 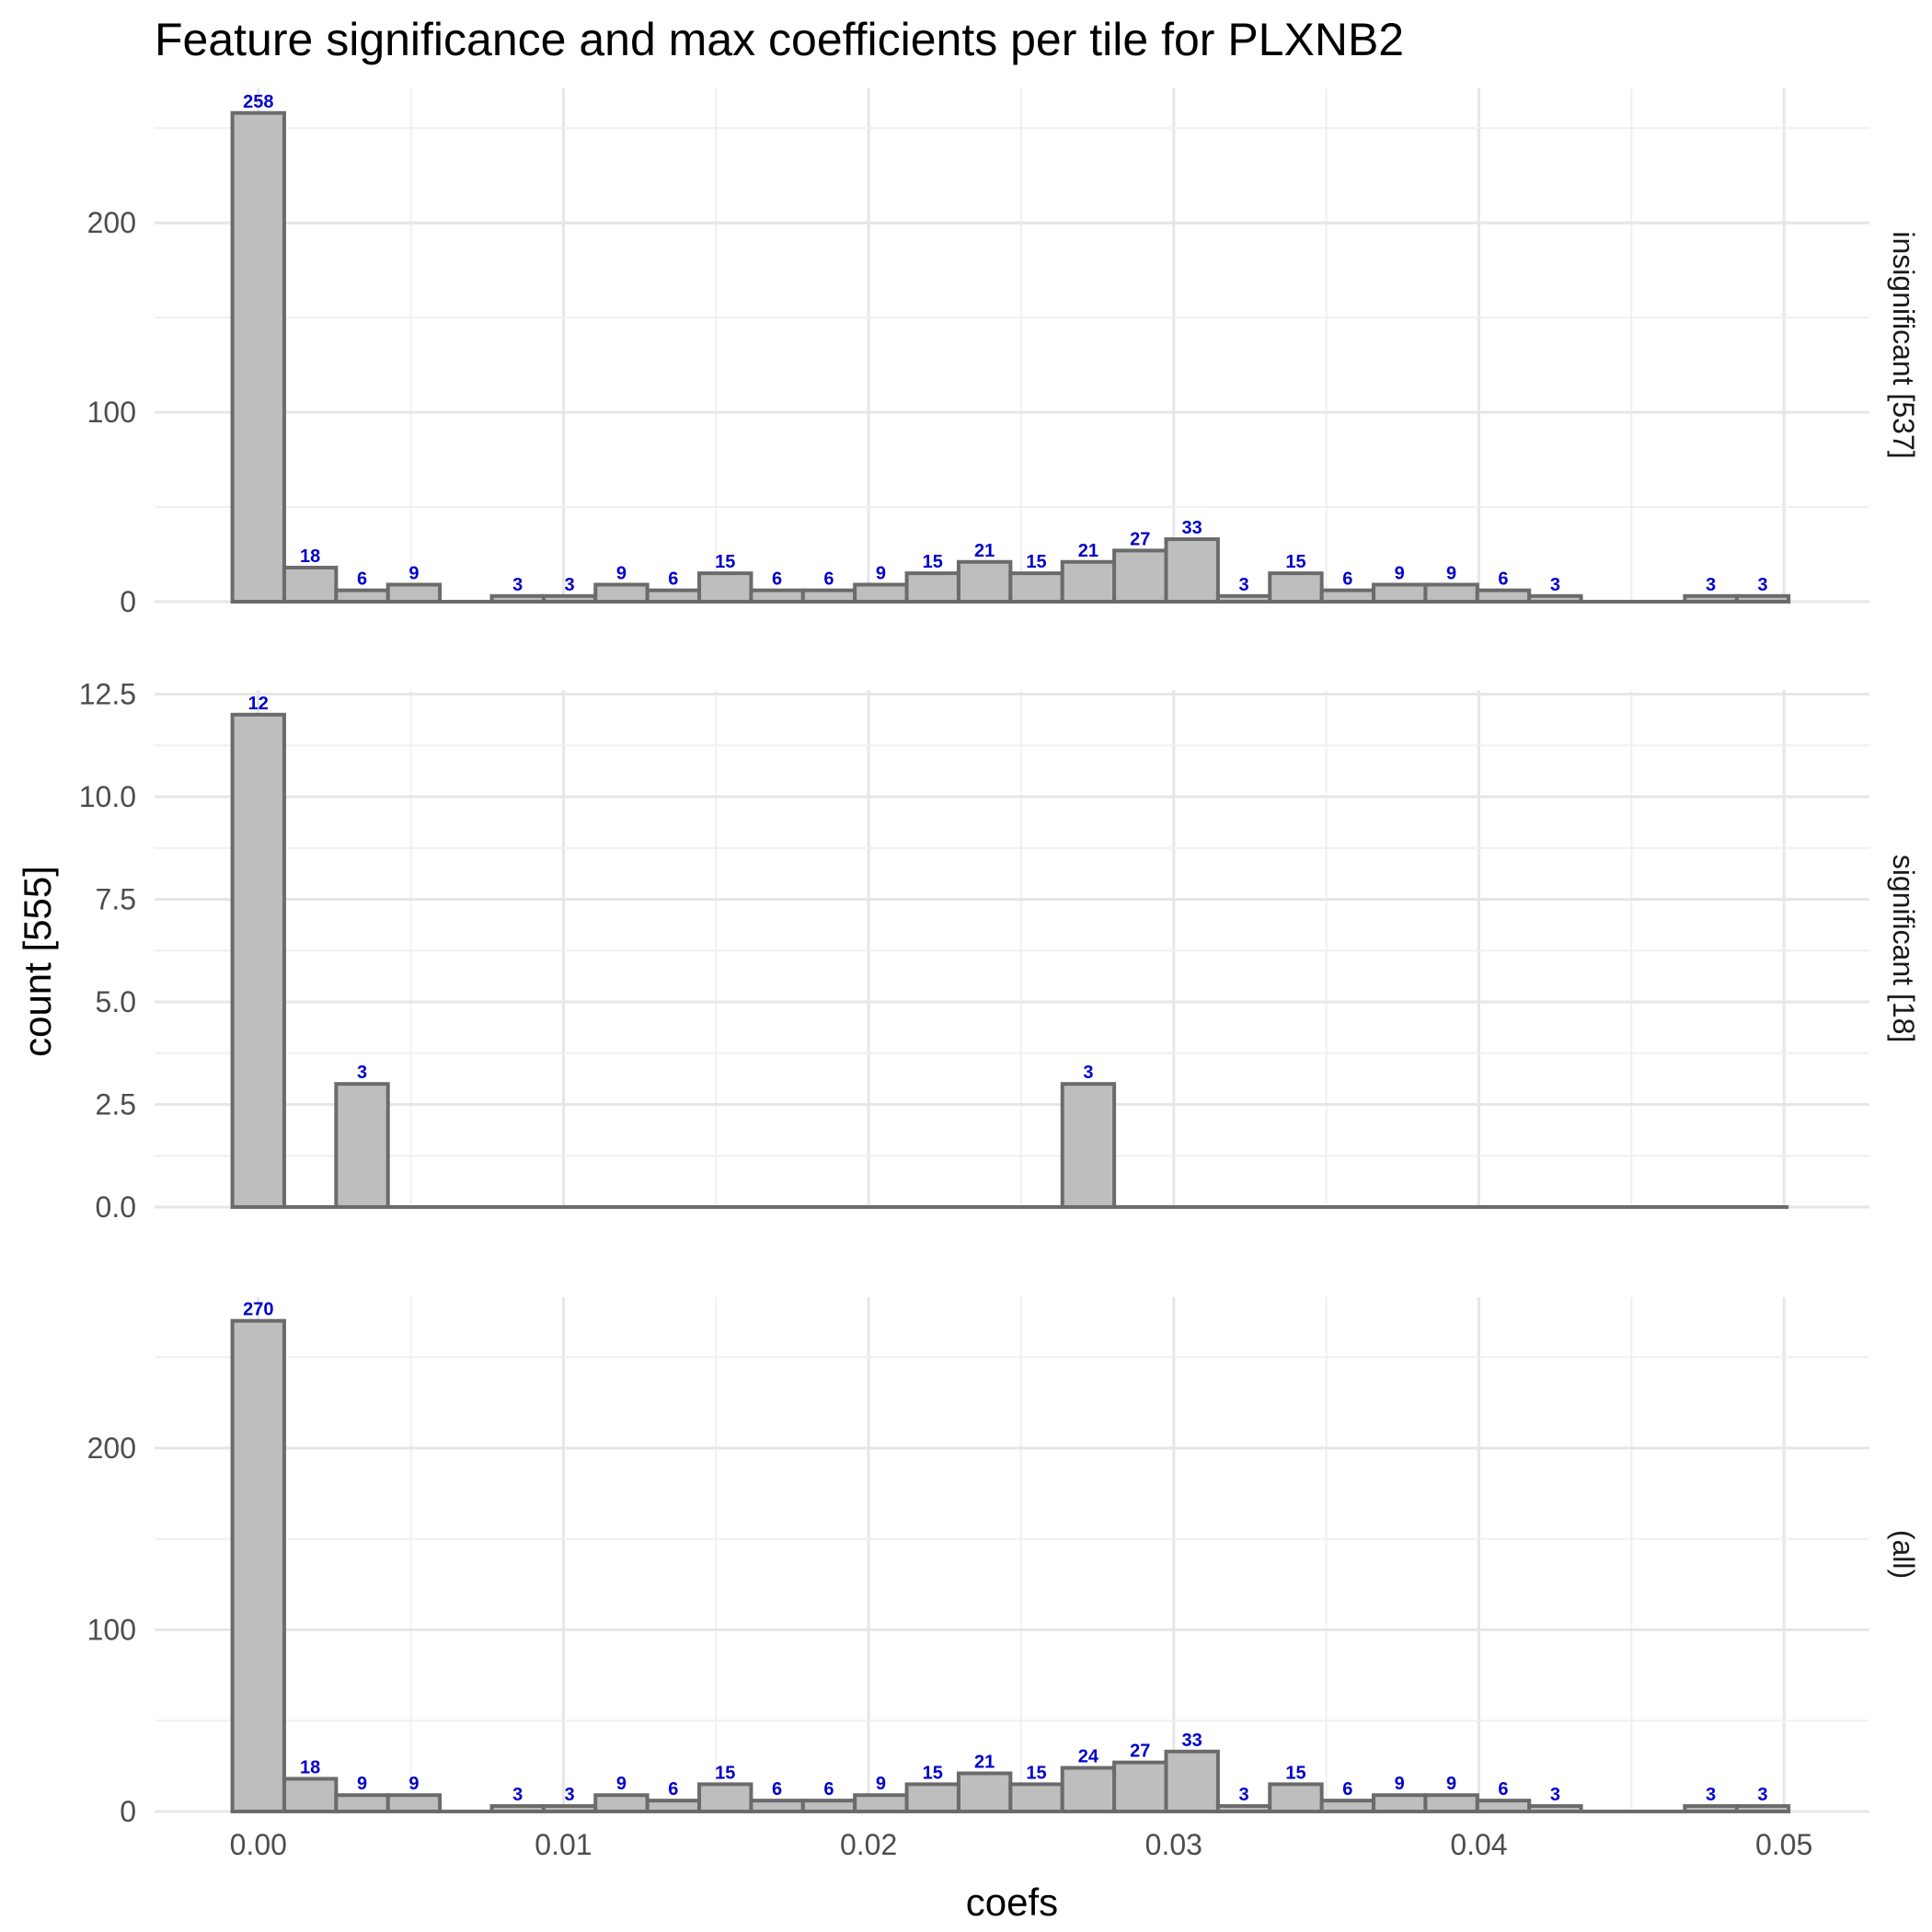 What do you see at coordinates (116, 1104) in the screenshot?
I see `y-tick-label: 2.5` at bounding box center [116, 1104].